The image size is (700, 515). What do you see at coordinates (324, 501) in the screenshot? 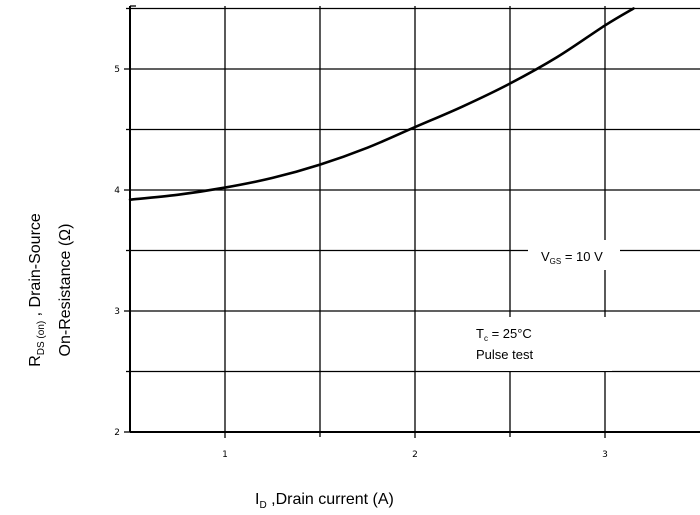
I see `x-axis-label: ID ,Drain current (A)` at bounding box center [324, 501].